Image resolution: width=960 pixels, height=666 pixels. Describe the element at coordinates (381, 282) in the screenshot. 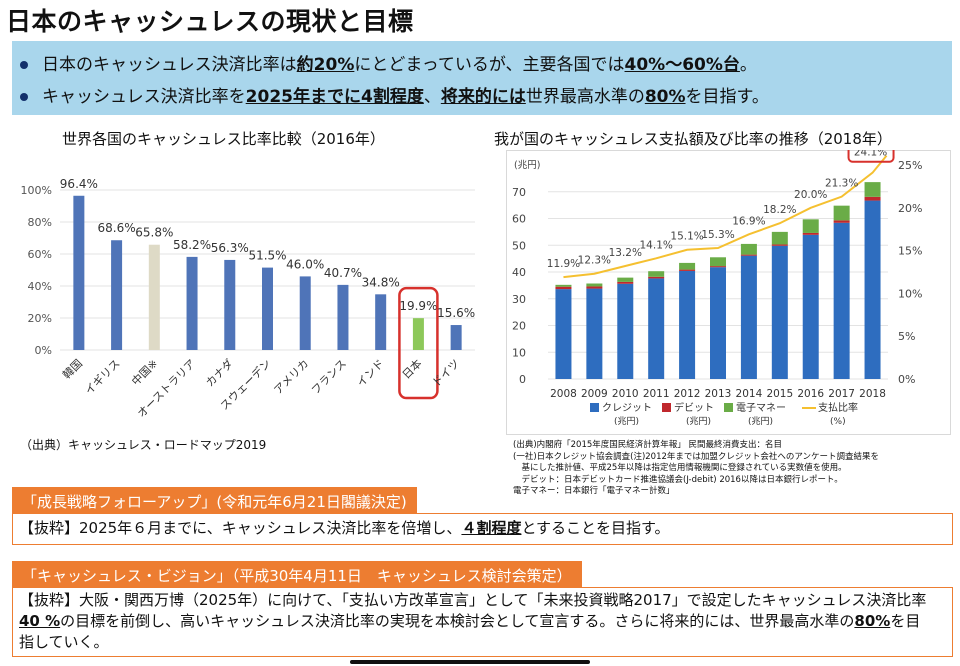

I see `data-label: 34.8%` at that location.